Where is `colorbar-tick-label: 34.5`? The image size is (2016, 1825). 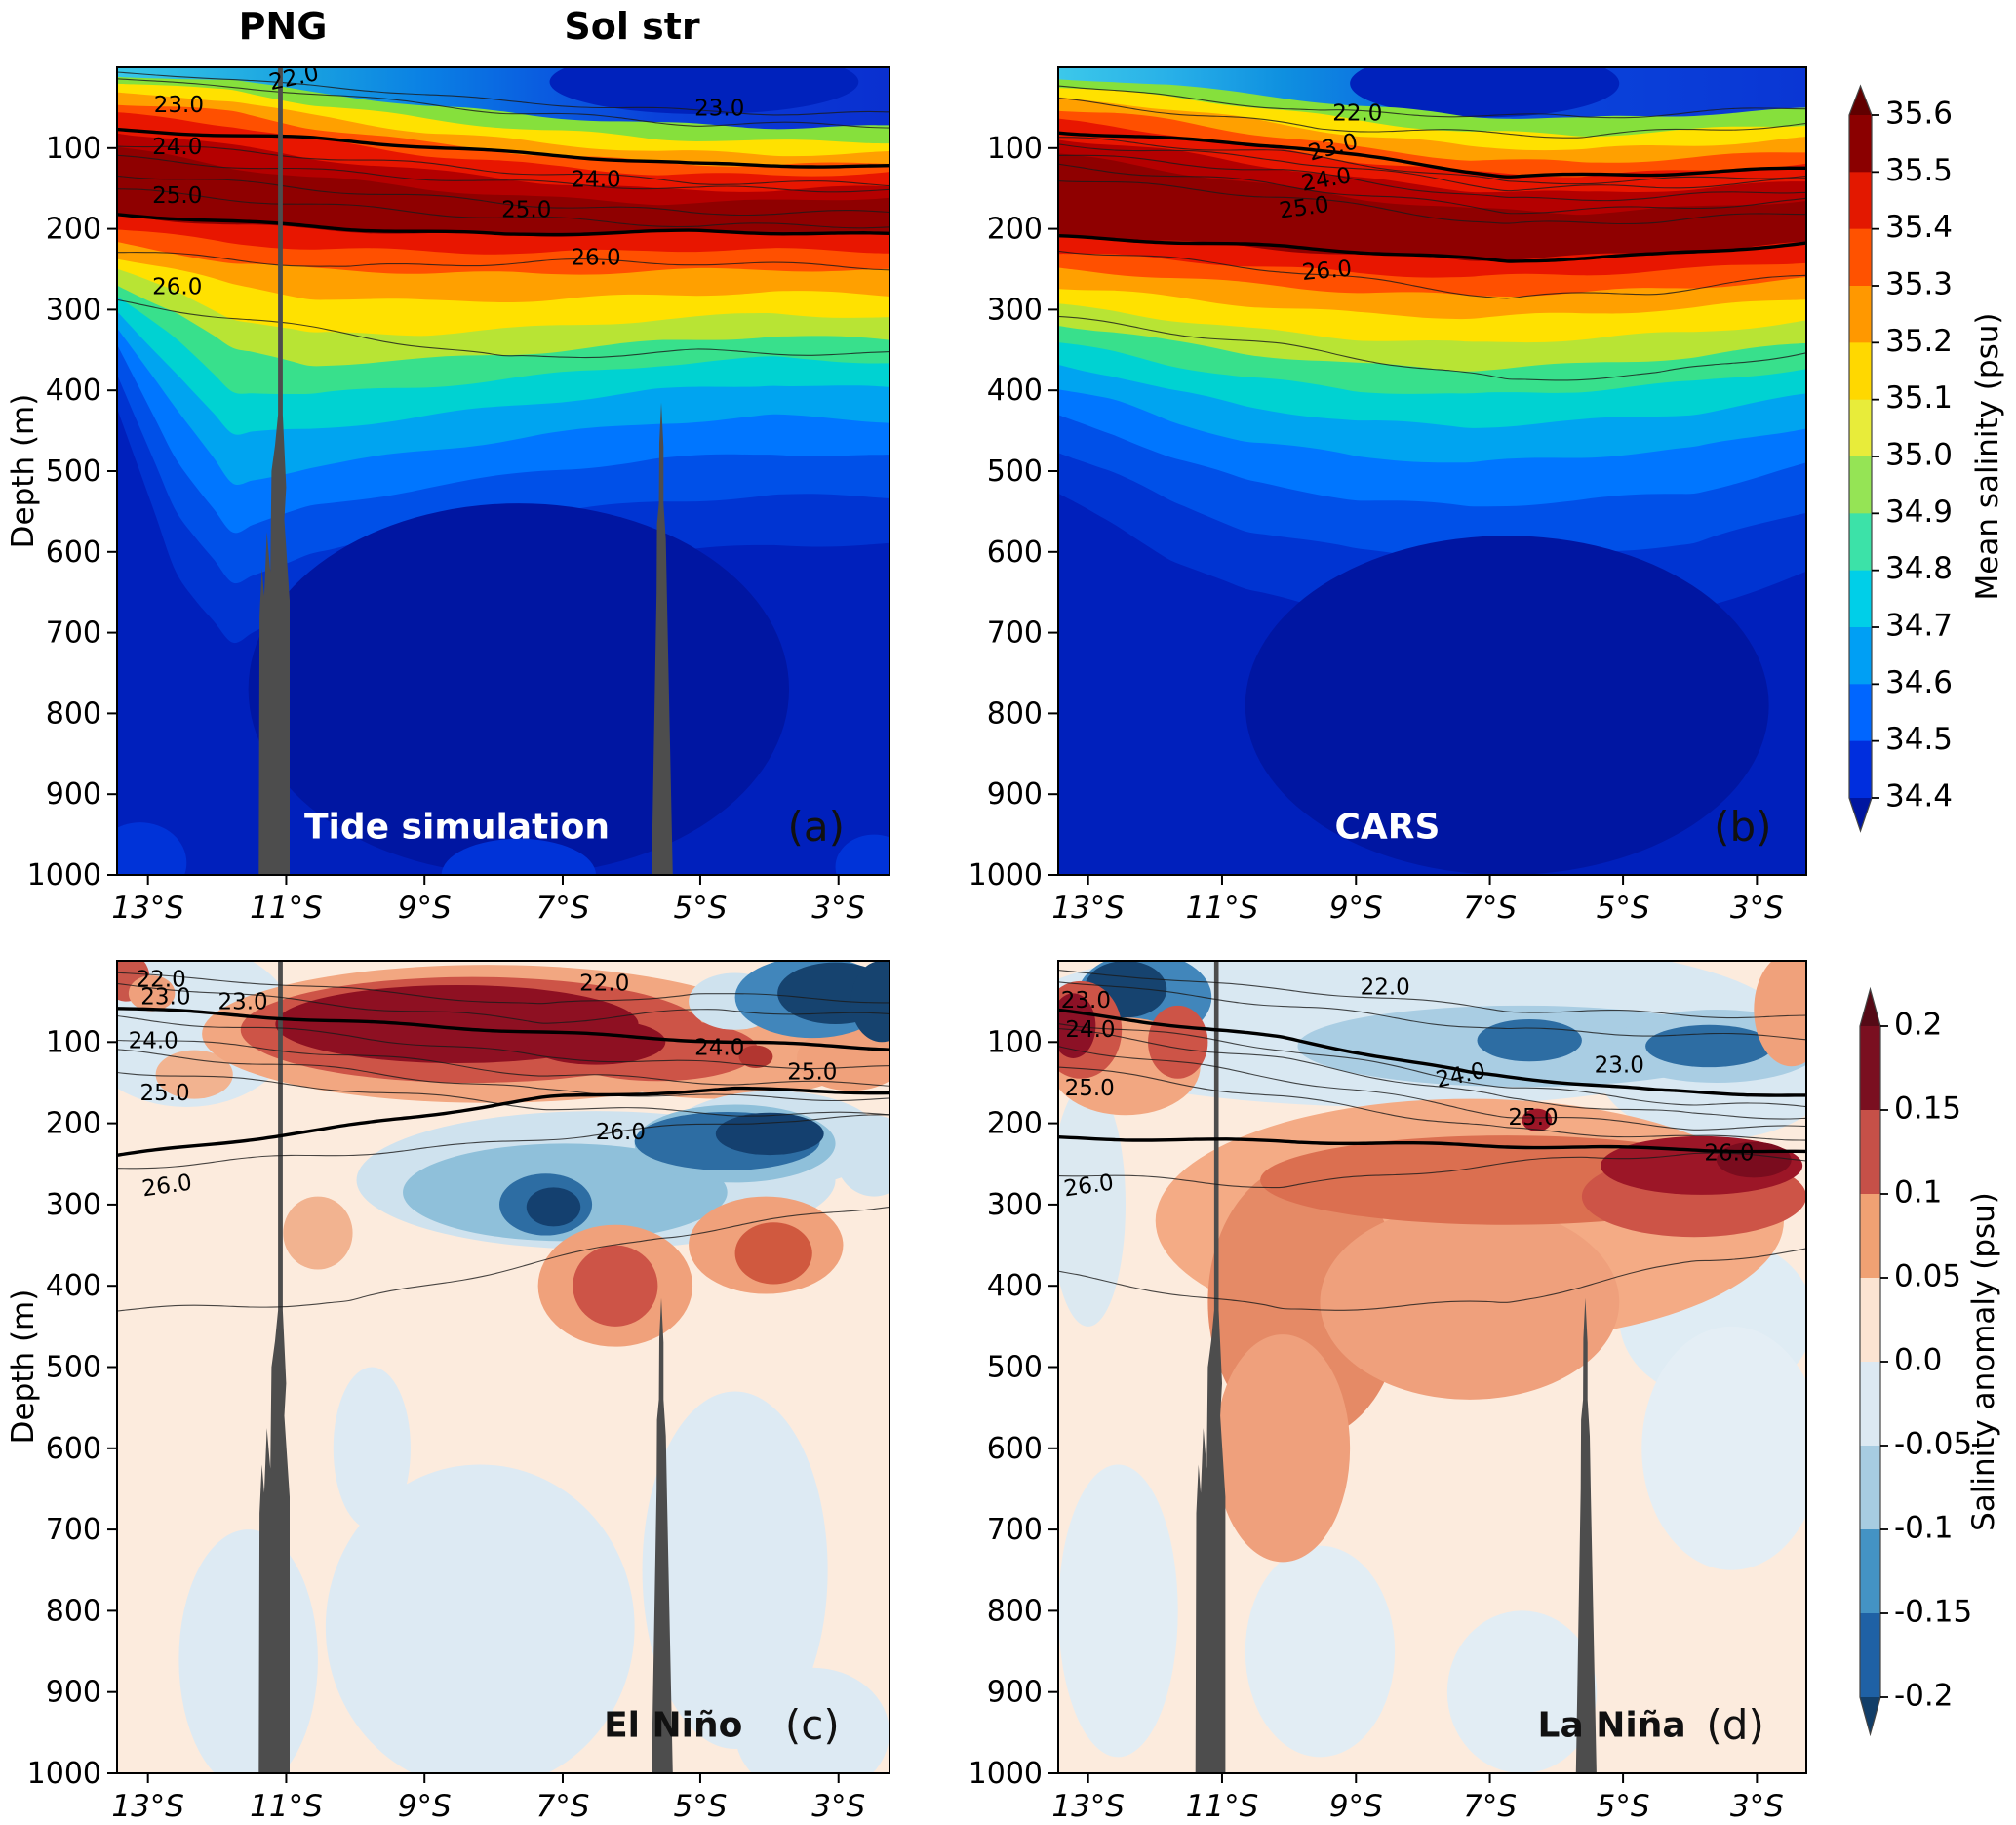 colorbar-tick-label: 34.5 is located at coordinates (1919, 739).